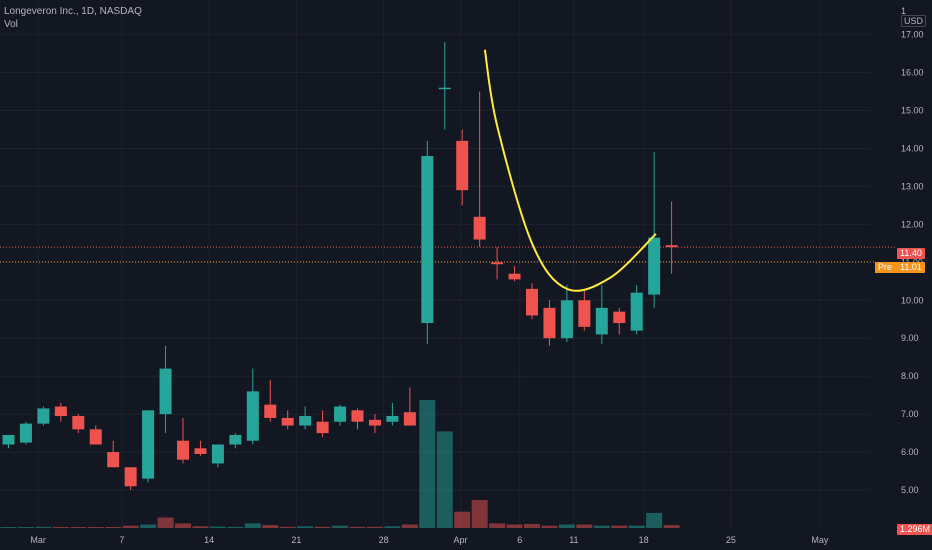  I want to click on time-axis: Mar 7 14 21 28 Apr 6 11 18 25 May, so click(429, 540).